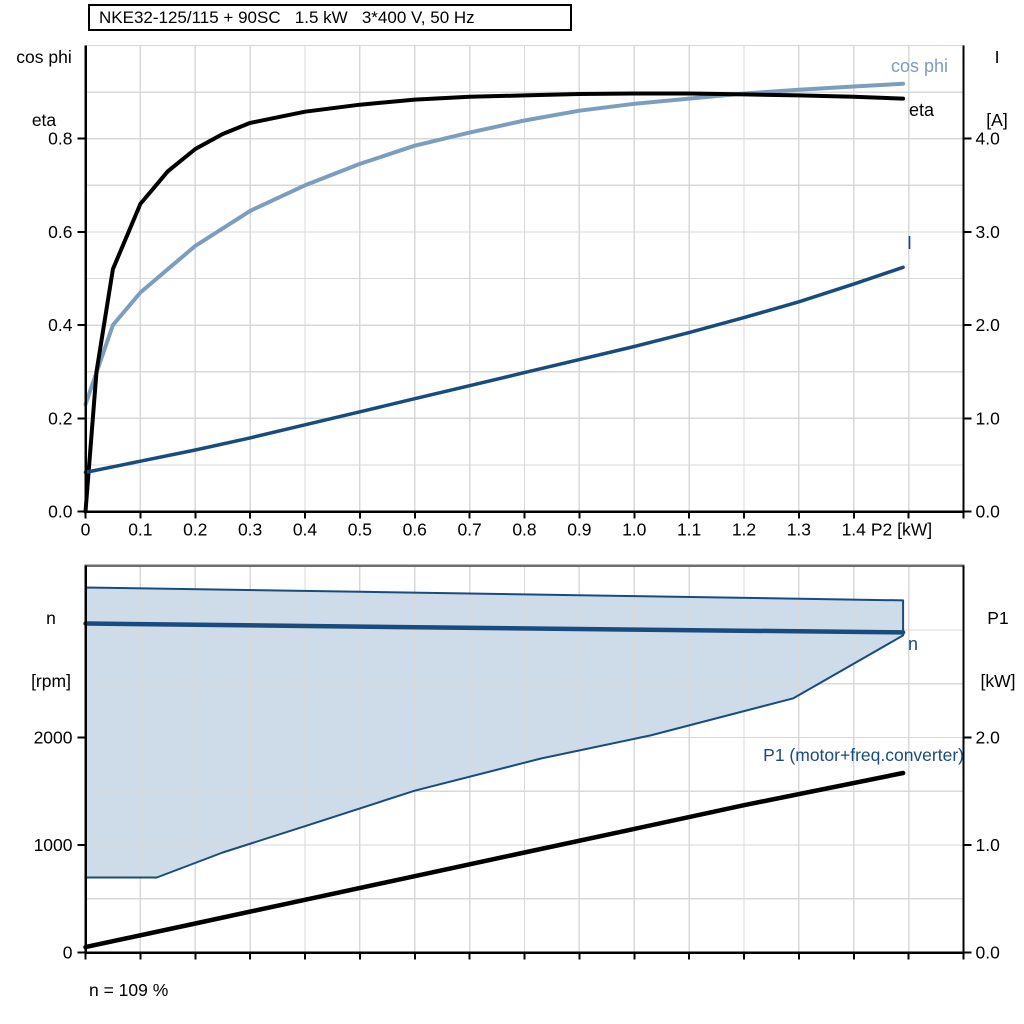 The image size is (1024, 1024). Describe the element at coordinates (129, 990) in the screenshot. I see `speed-percent-note: n = 109 %` at that location.